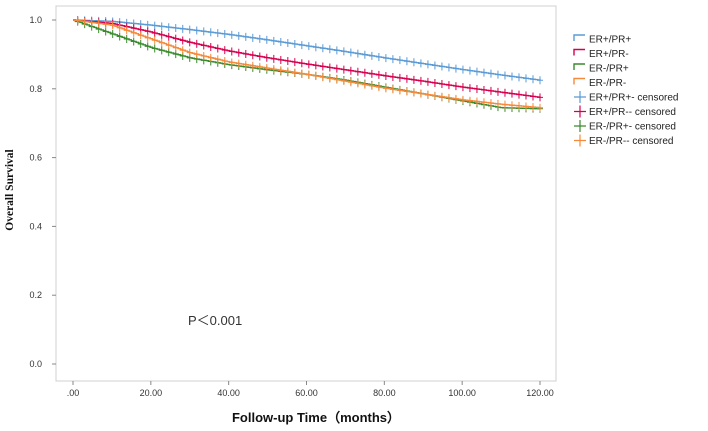  Describe the element at coordinates (609, 69) in the screenshot. I see `legend-label: ER-/PR+` at that location.